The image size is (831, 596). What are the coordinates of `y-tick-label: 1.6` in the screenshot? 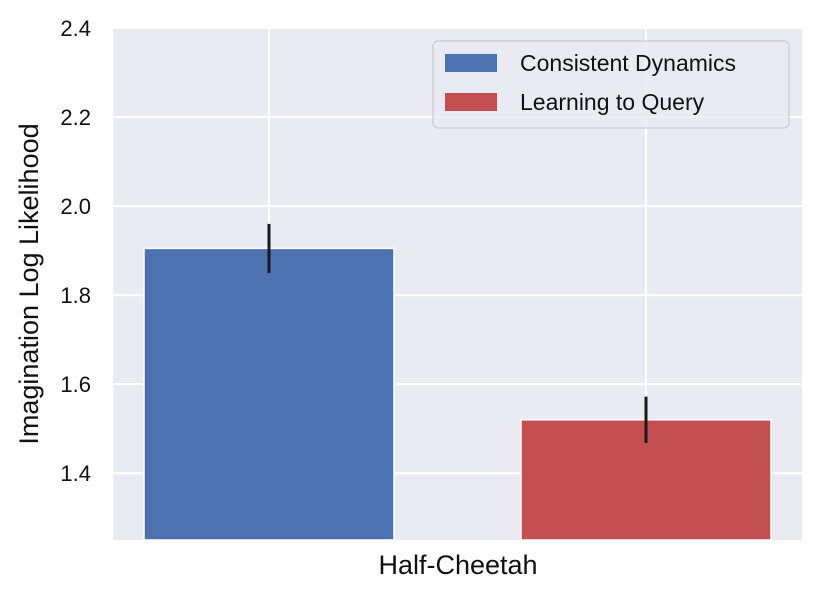 It's located at (75, 384).